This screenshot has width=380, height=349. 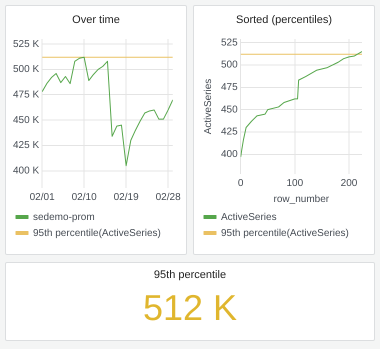 What do you see at coordinates (229, 132) in the screenshot?
I see `y-tick-label: 425` at bounding box center [229, 132].